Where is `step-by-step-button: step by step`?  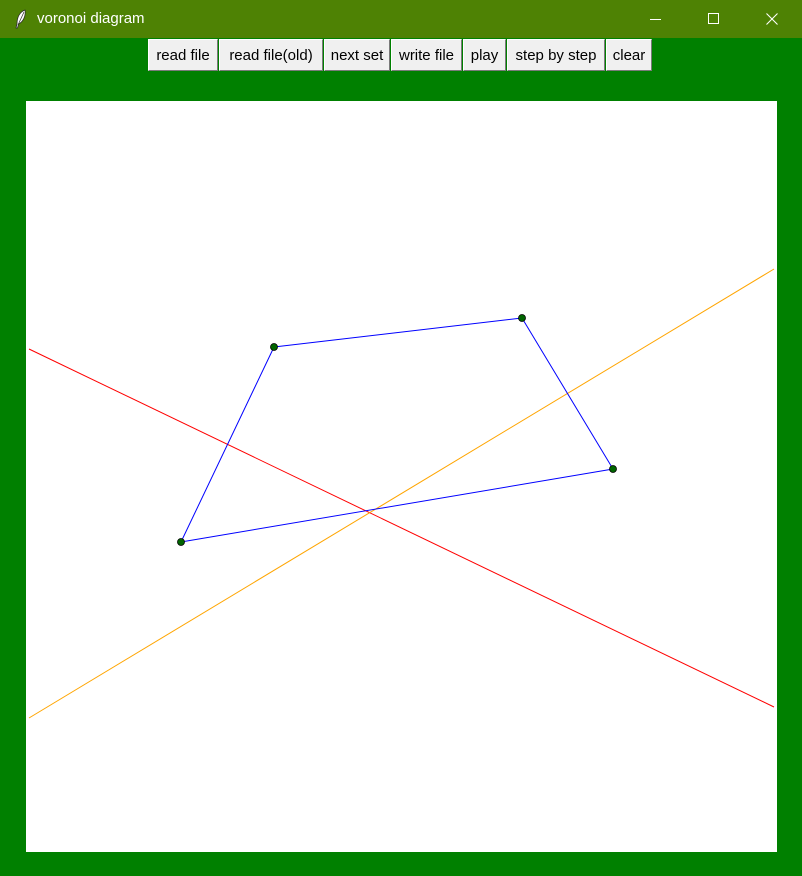
step-by-step-button: step by step is located at coordinates (556, 55).